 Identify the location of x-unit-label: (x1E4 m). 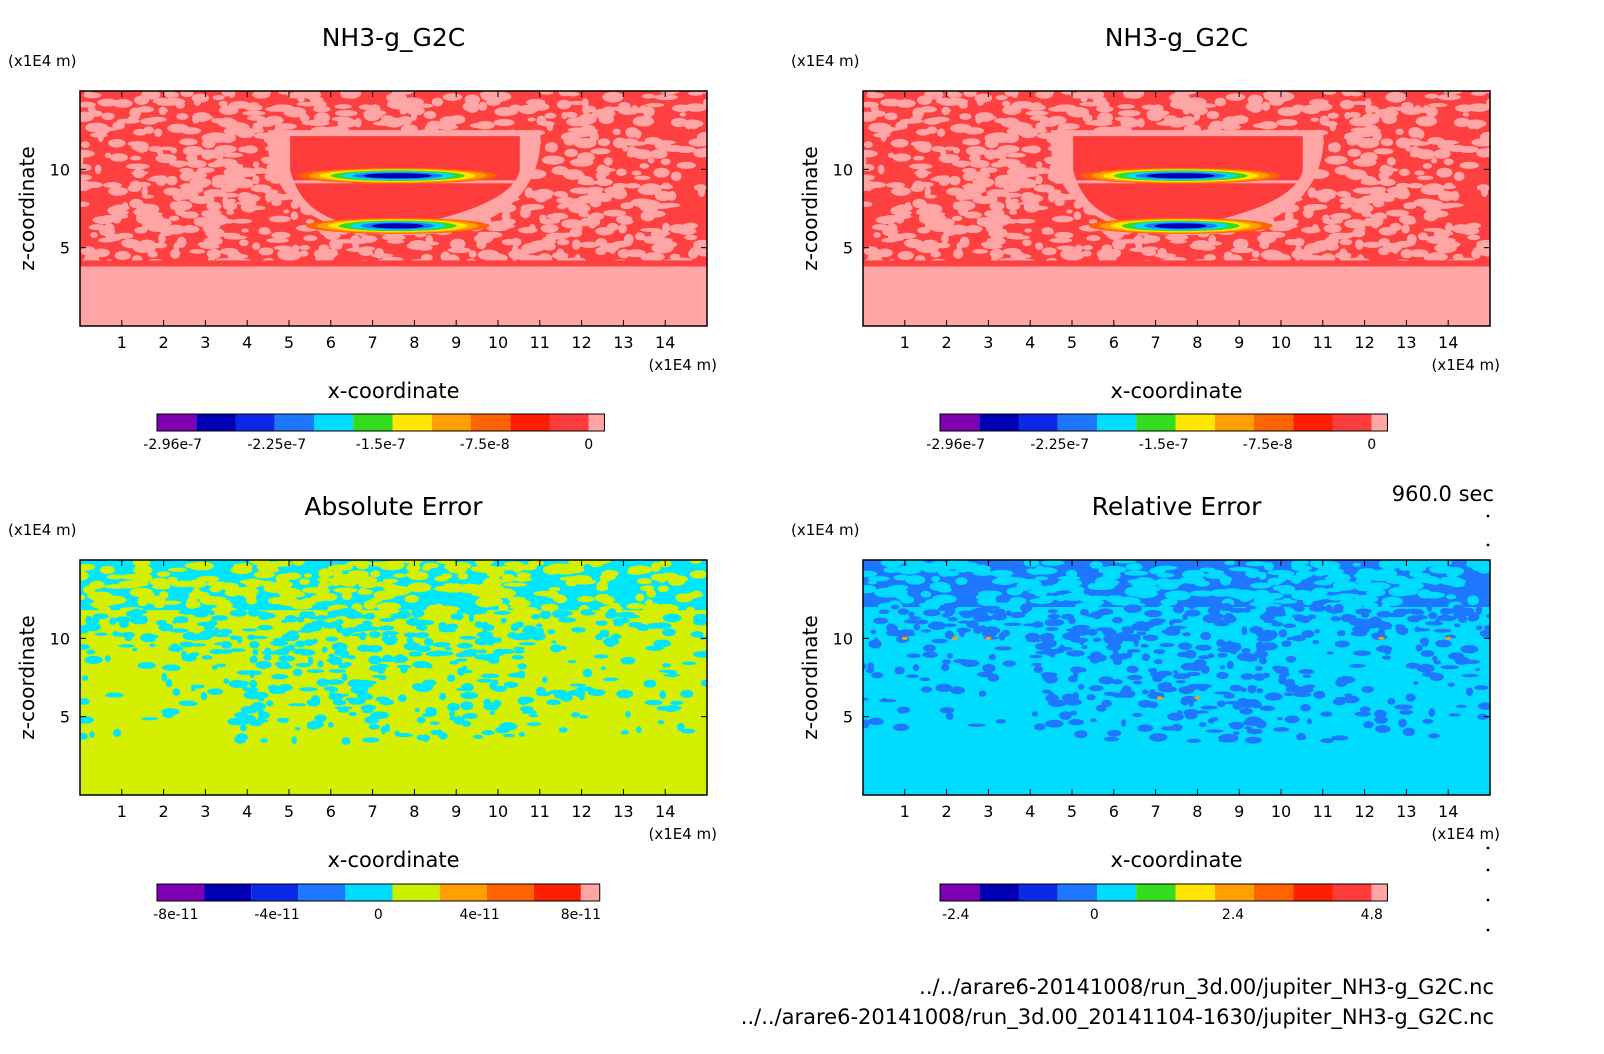
(682, 834).